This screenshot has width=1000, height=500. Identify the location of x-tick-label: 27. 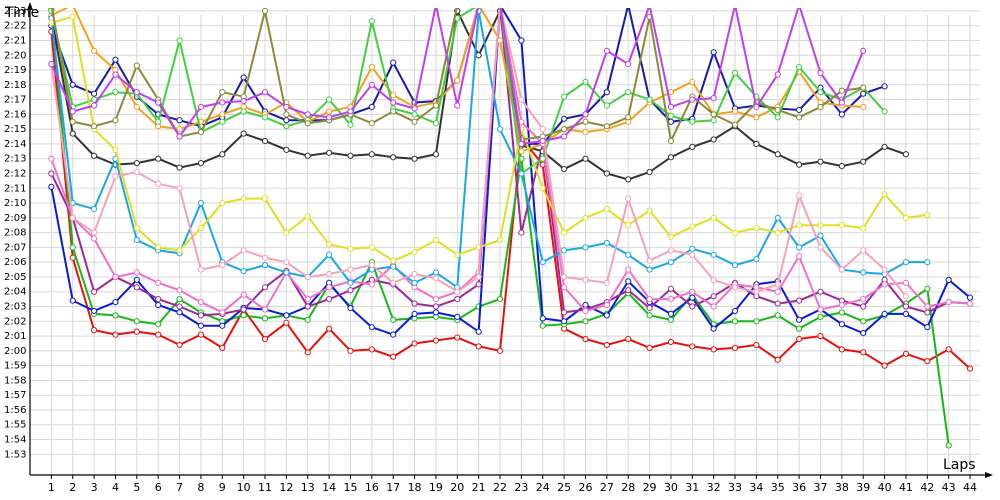
(607, 487).